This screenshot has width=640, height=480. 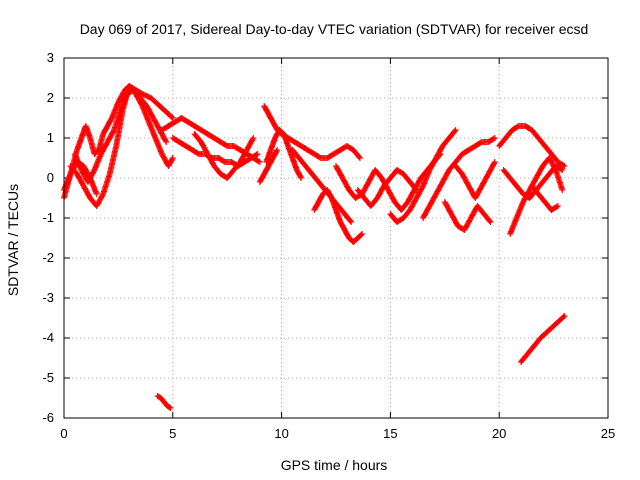 What do you see at coordinates (390, 433) in the screenshot?
I see `x-tick-label: 15` at bounding box center [390, 433].